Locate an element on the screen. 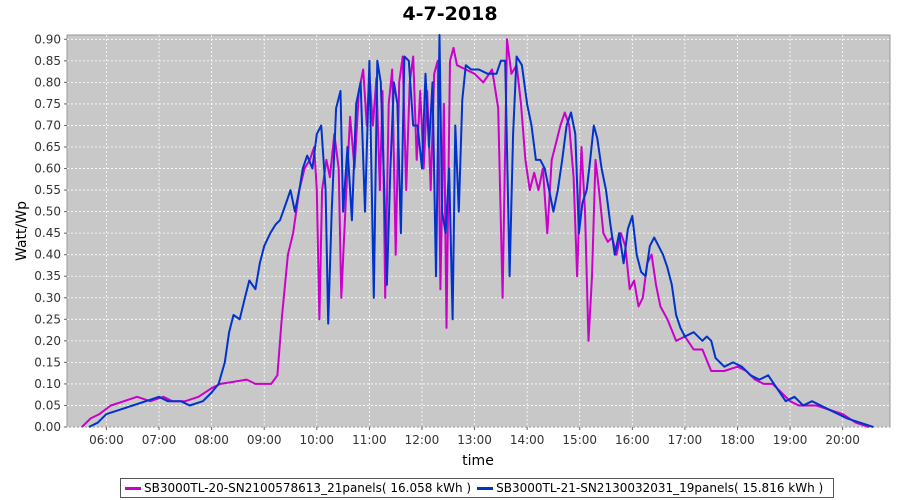  y-tick-label: 0.70 is located at coordinates (47, 125).